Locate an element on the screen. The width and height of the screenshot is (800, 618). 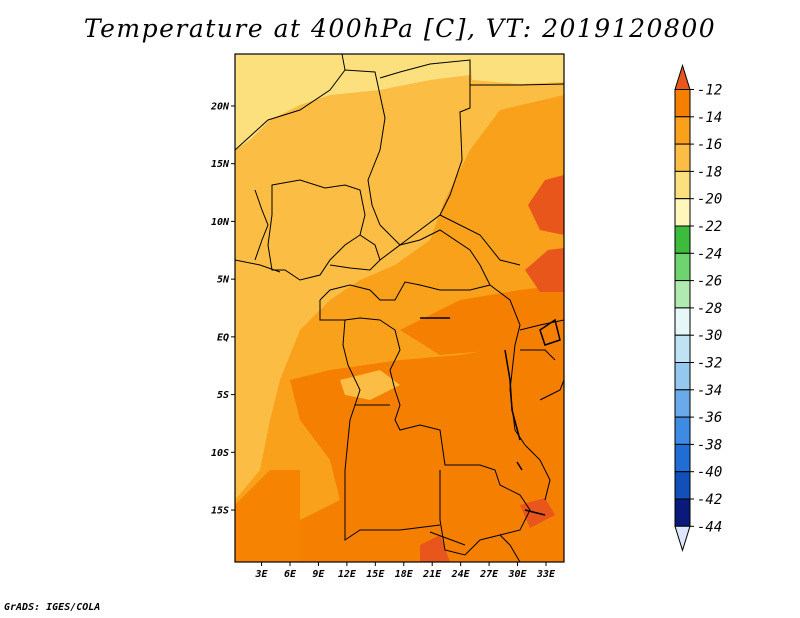
lat-label: 10S is located at coordinates (220, 453).